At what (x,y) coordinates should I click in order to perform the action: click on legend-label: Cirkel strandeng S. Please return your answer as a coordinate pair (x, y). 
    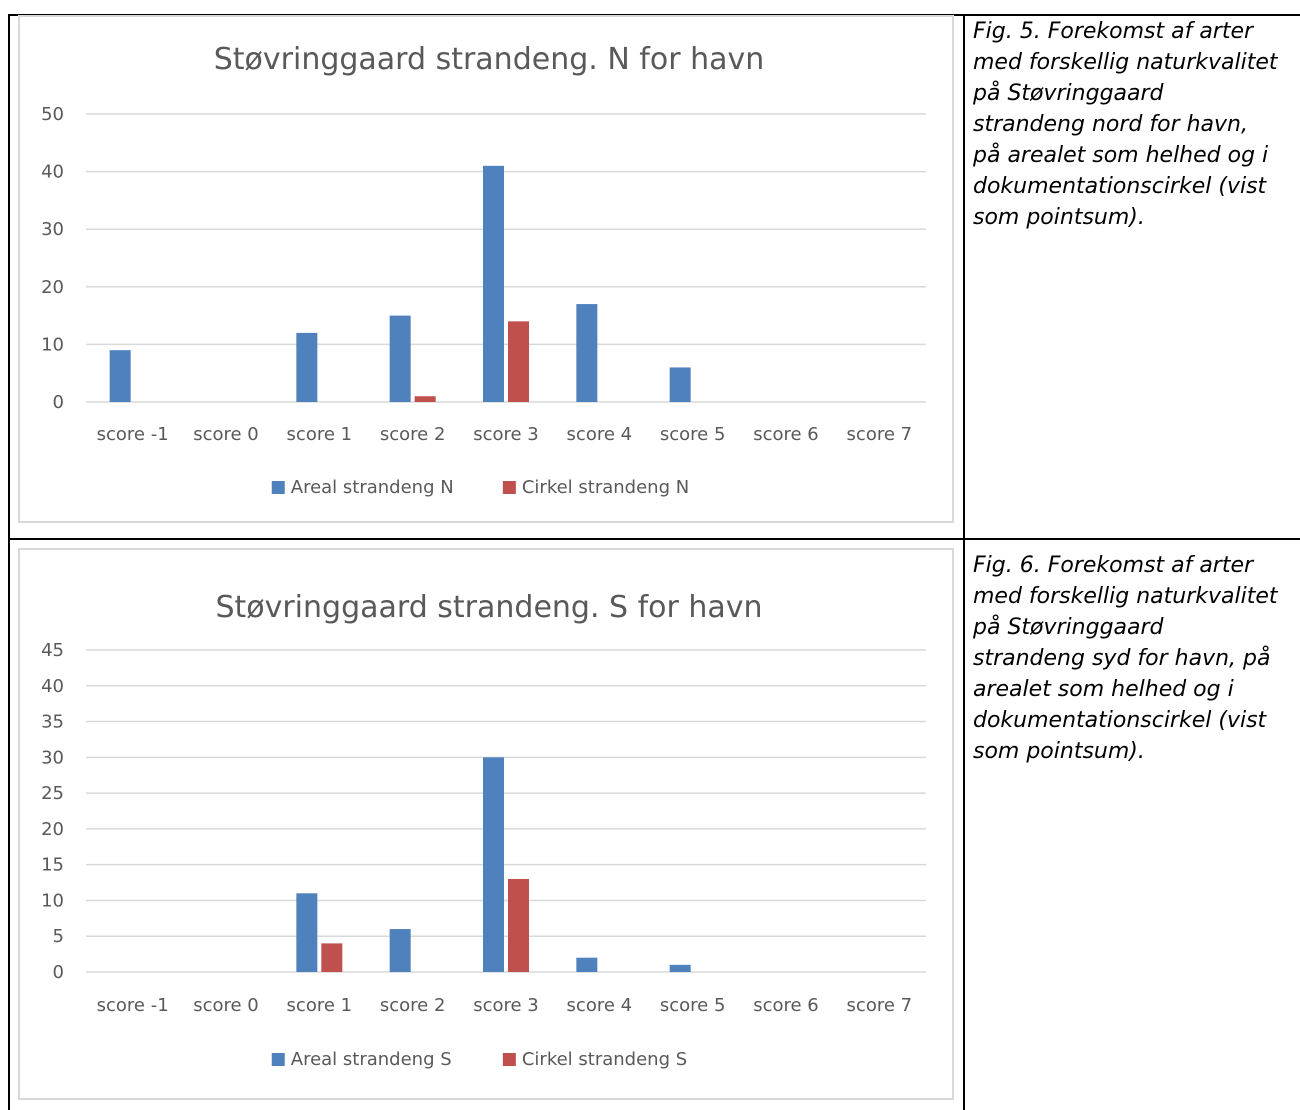
    Looking at the image, I should click on (604, 1059).